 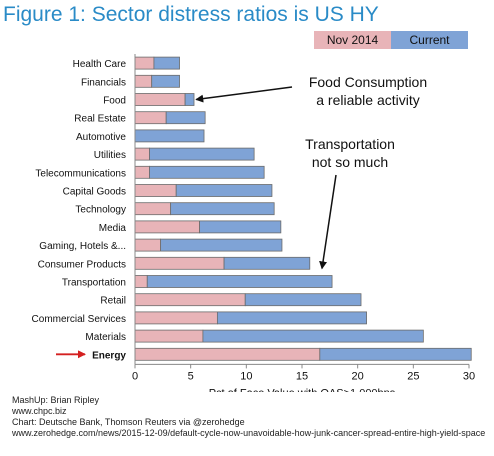 What do you see at coordinates (179, 263) in the screenshot?
I see `bar-consumer-products-nov-2014` at bounding box center [179, 263].